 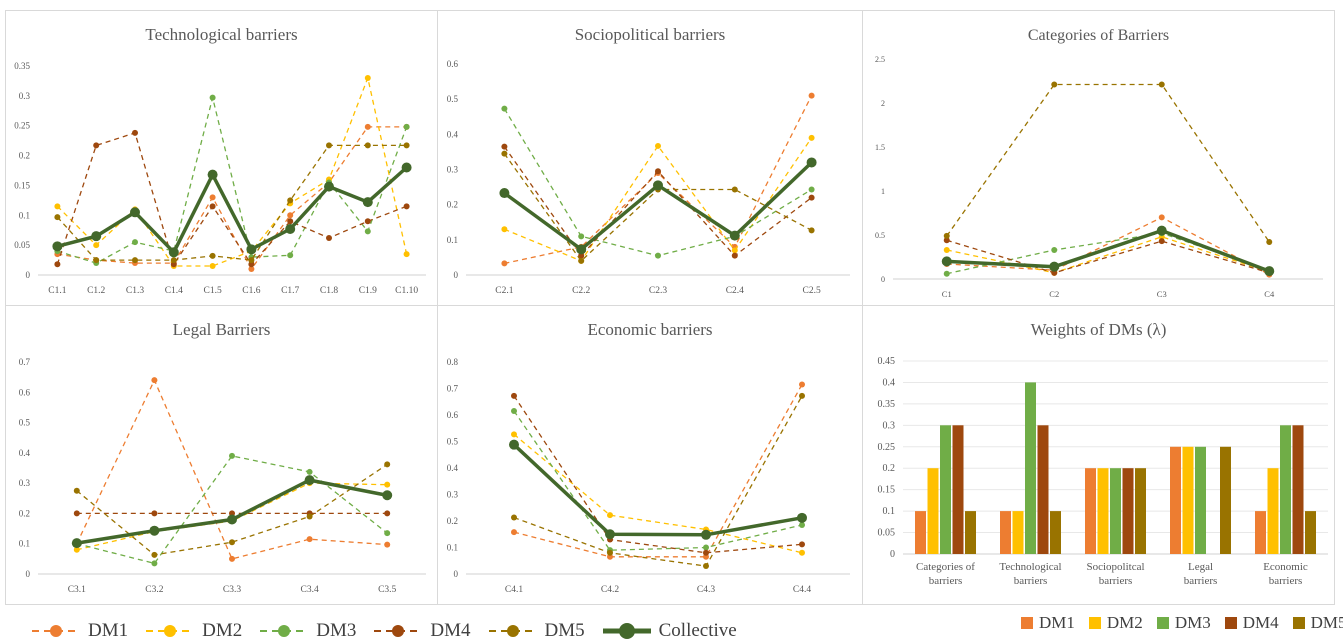 What do you see at coordinates (1310, 532) in the screenshot?
I see `weights-bar-dm5-economic-barriers` at bounding box center [1310, 532].